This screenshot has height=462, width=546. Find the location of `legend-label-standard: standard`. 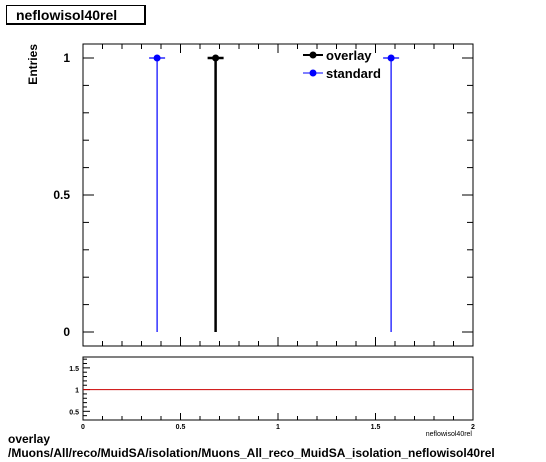

legend-label-standard: standard is located at coordinates (353, 73).